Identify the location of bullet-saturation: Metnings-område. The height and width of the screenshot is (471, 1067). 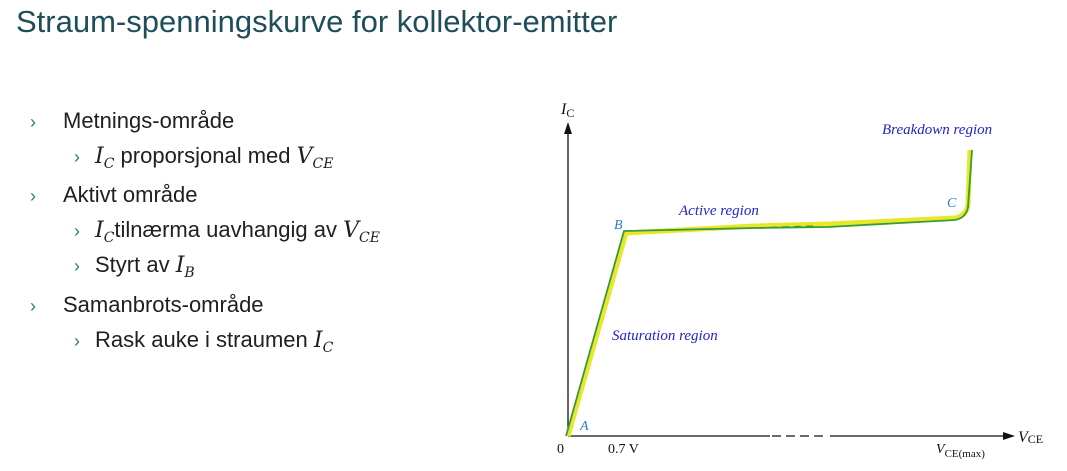
(148, 121).